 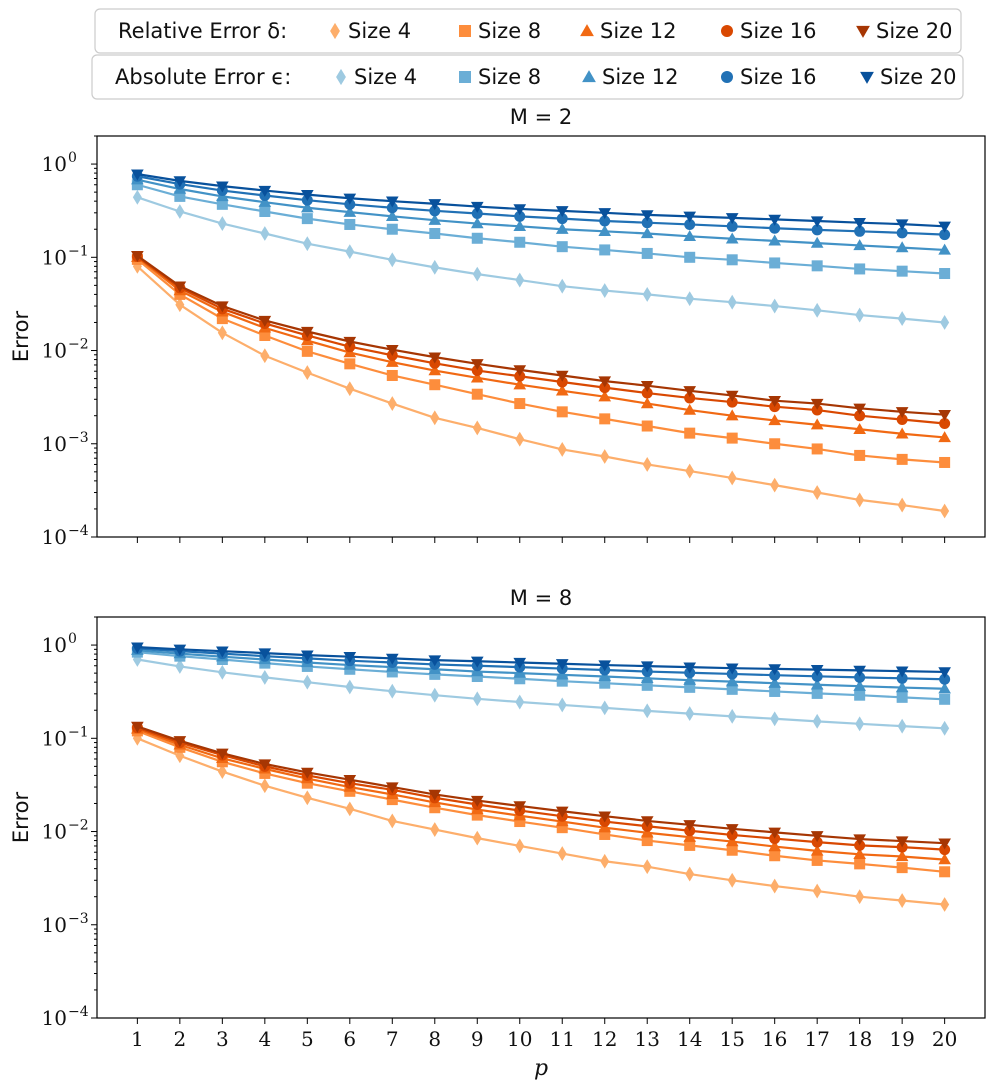 I want to click on y-tick-label: 10, so click(x=54, y=257).